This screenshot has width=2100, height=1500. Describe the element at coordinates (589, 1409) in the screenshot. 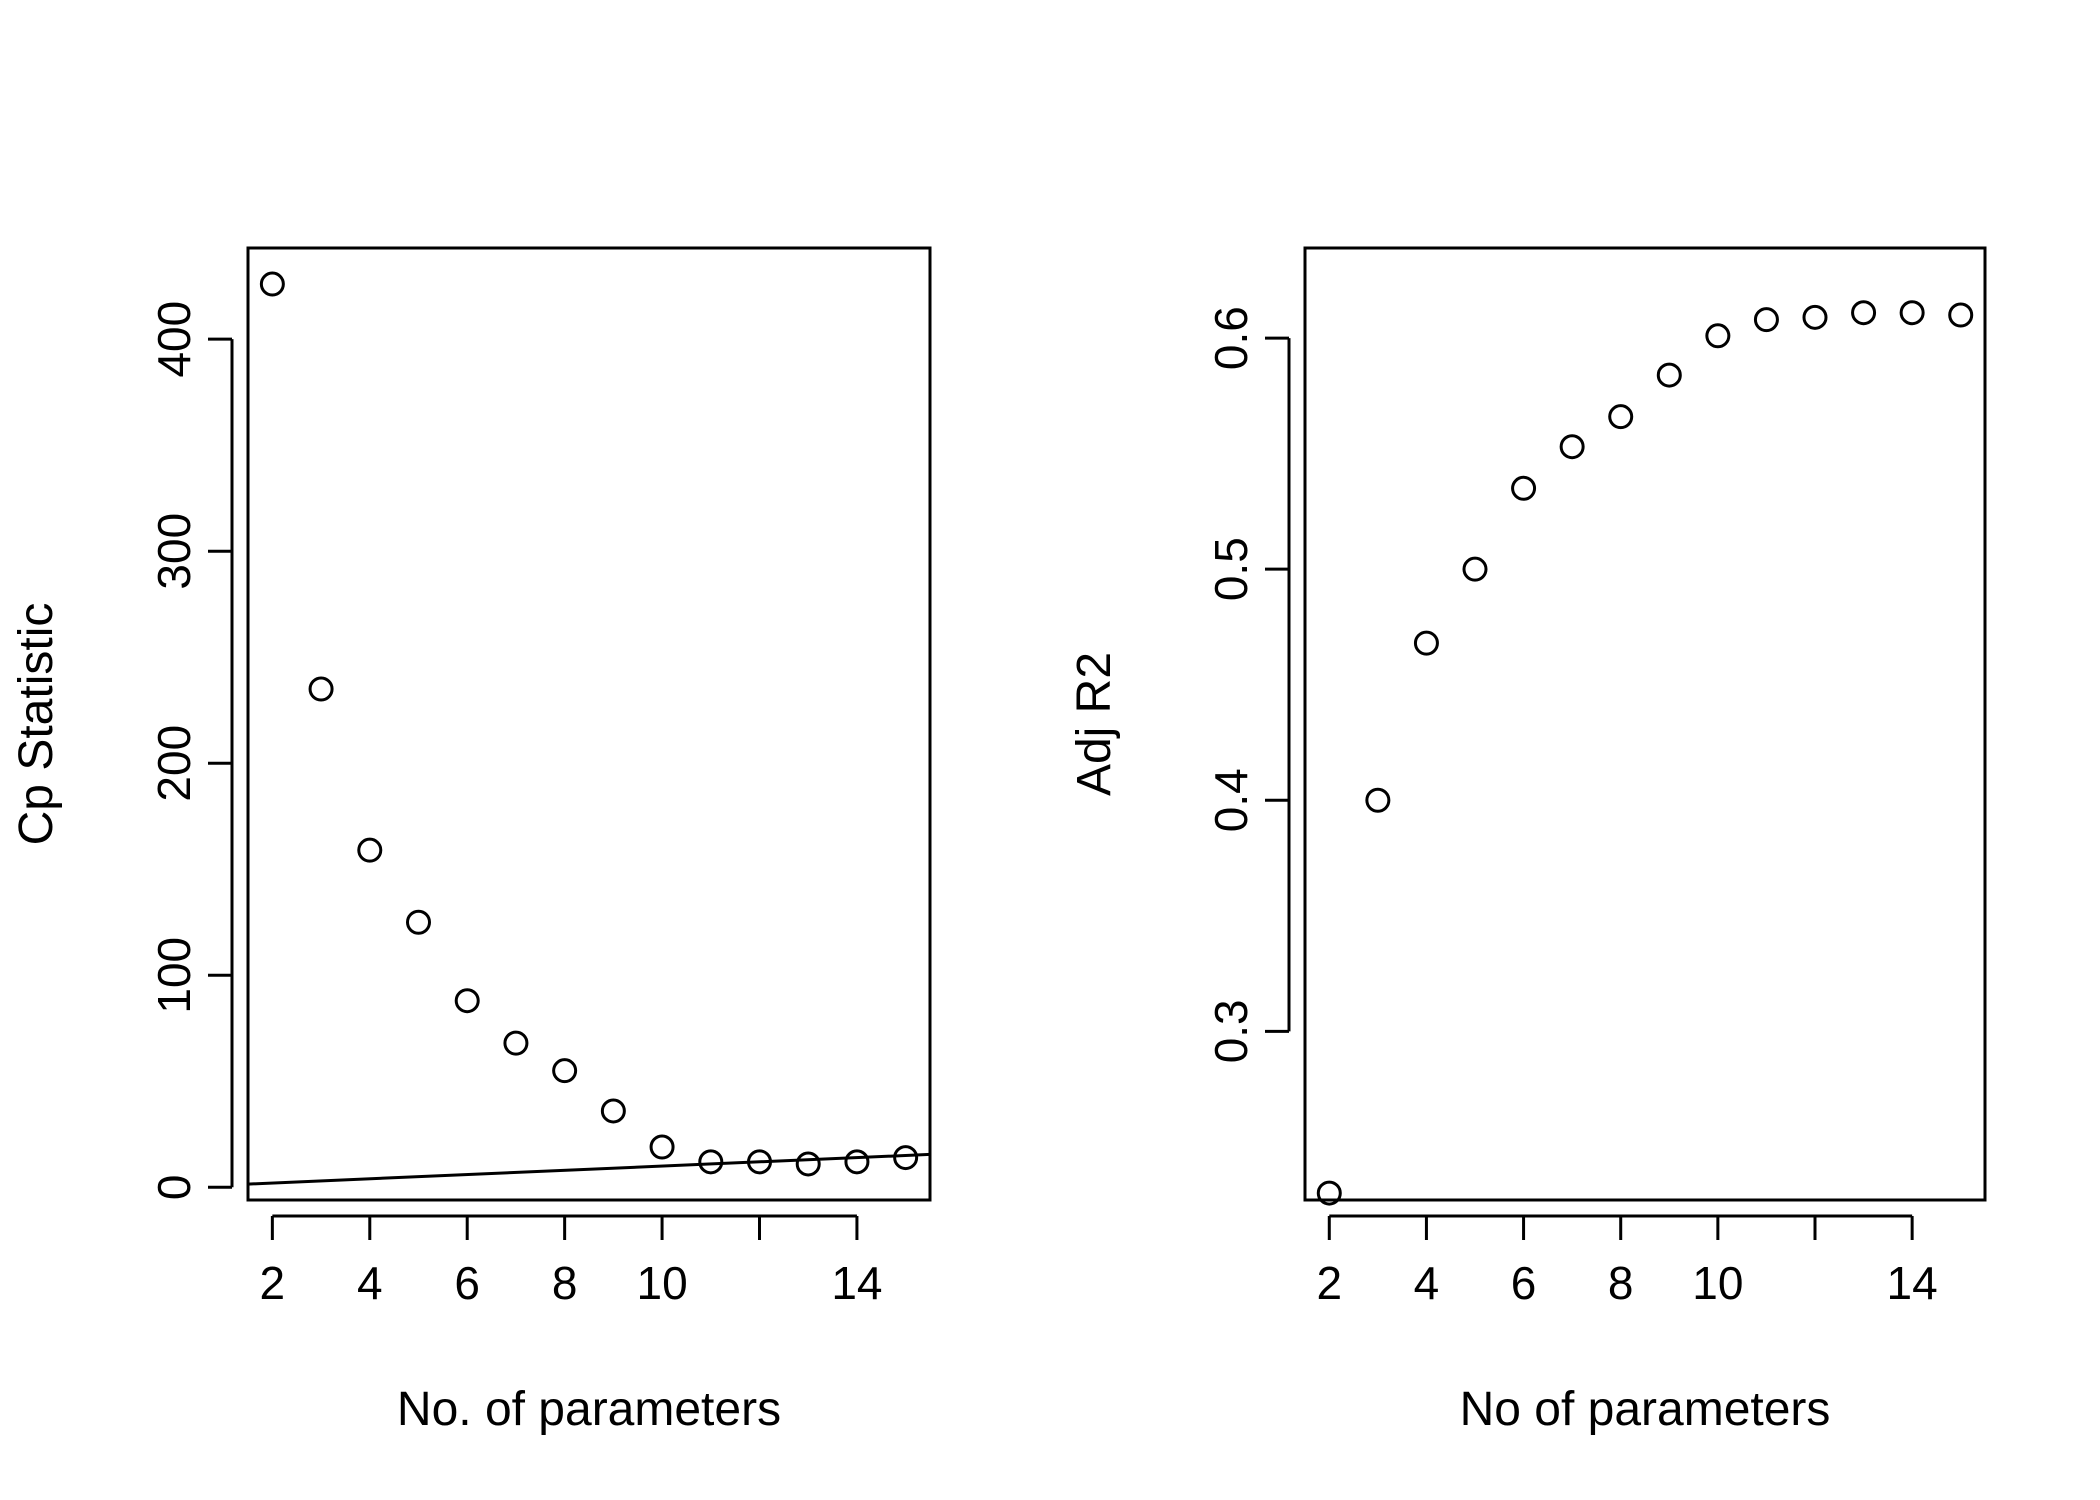

I see `x-axis-title: No. of parameters` at that location.